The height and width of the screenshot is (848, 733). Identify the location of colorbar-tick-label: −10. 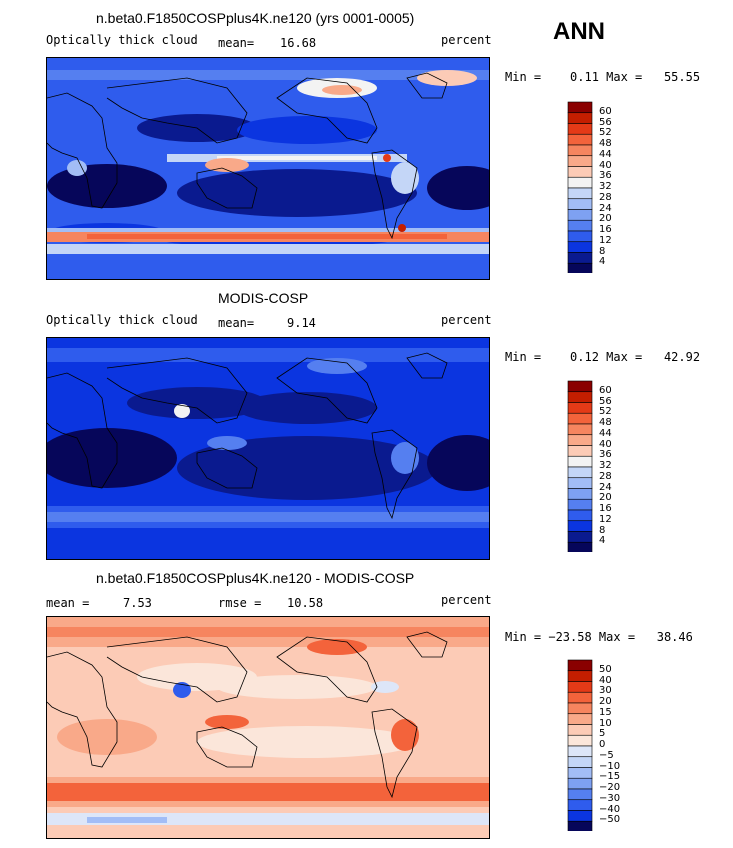
(610, 766).